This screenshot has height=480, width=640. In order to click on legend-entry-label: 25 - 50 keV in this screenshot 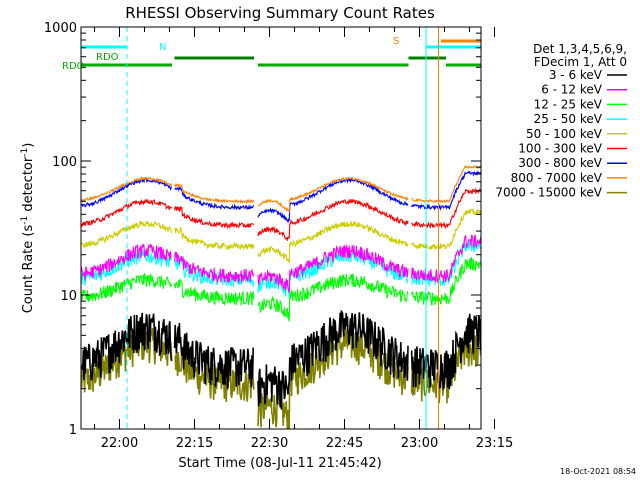, I will do `click(568, 119)`.